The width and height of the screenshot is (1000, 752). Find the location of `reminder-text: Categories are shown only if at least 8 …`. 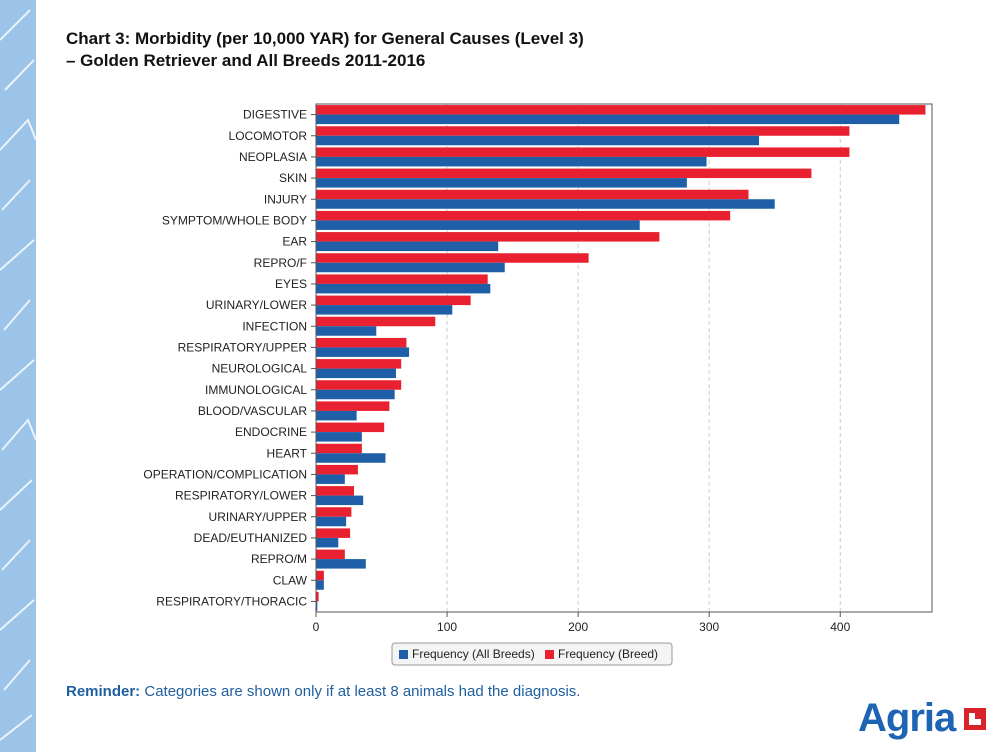

reminder-text: Categories are shown only if at least 8 … is located at coordinates (360, 691).